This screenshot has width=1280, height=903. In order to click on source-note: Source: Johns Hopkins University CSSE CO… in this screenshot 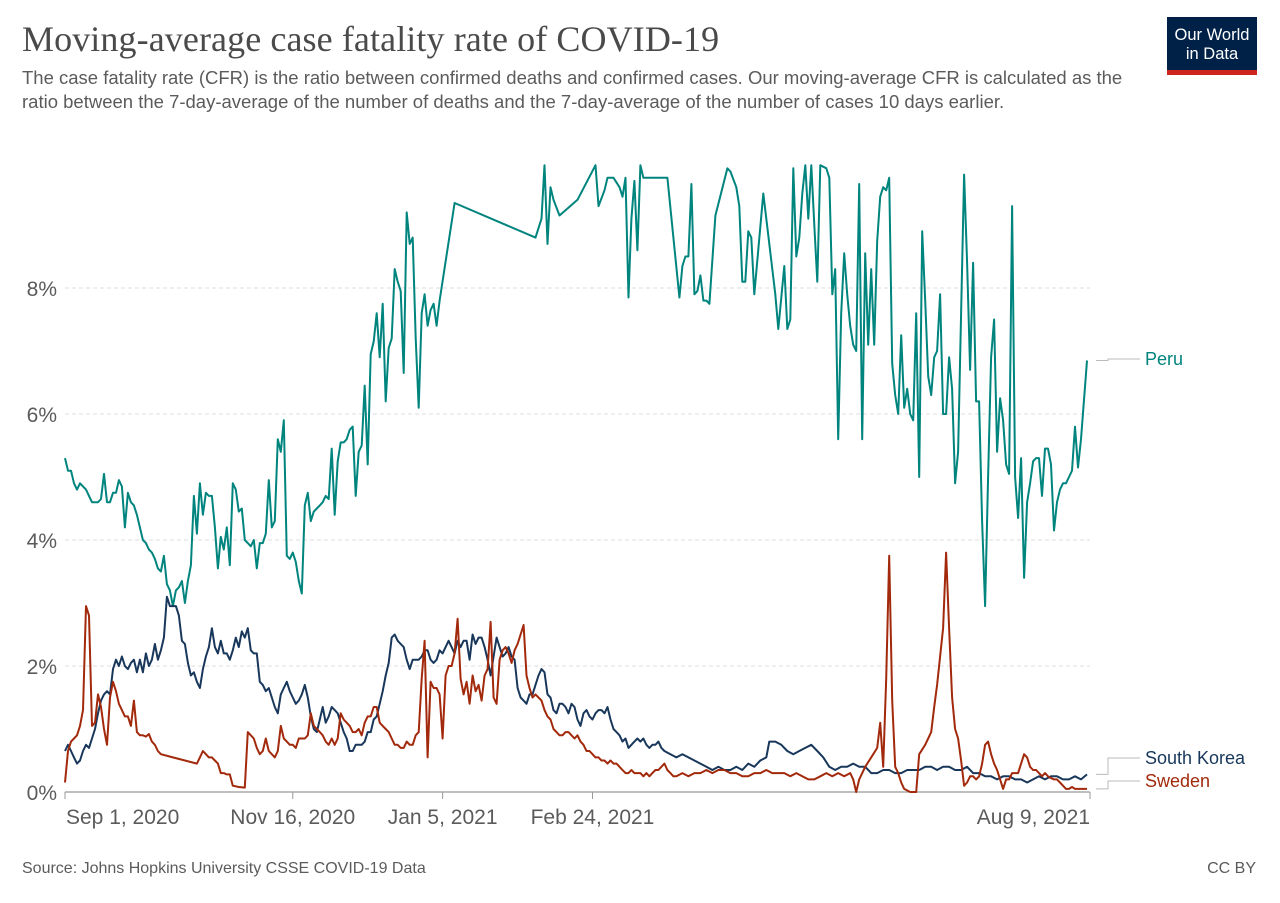, I will do `click(224, 868)`.